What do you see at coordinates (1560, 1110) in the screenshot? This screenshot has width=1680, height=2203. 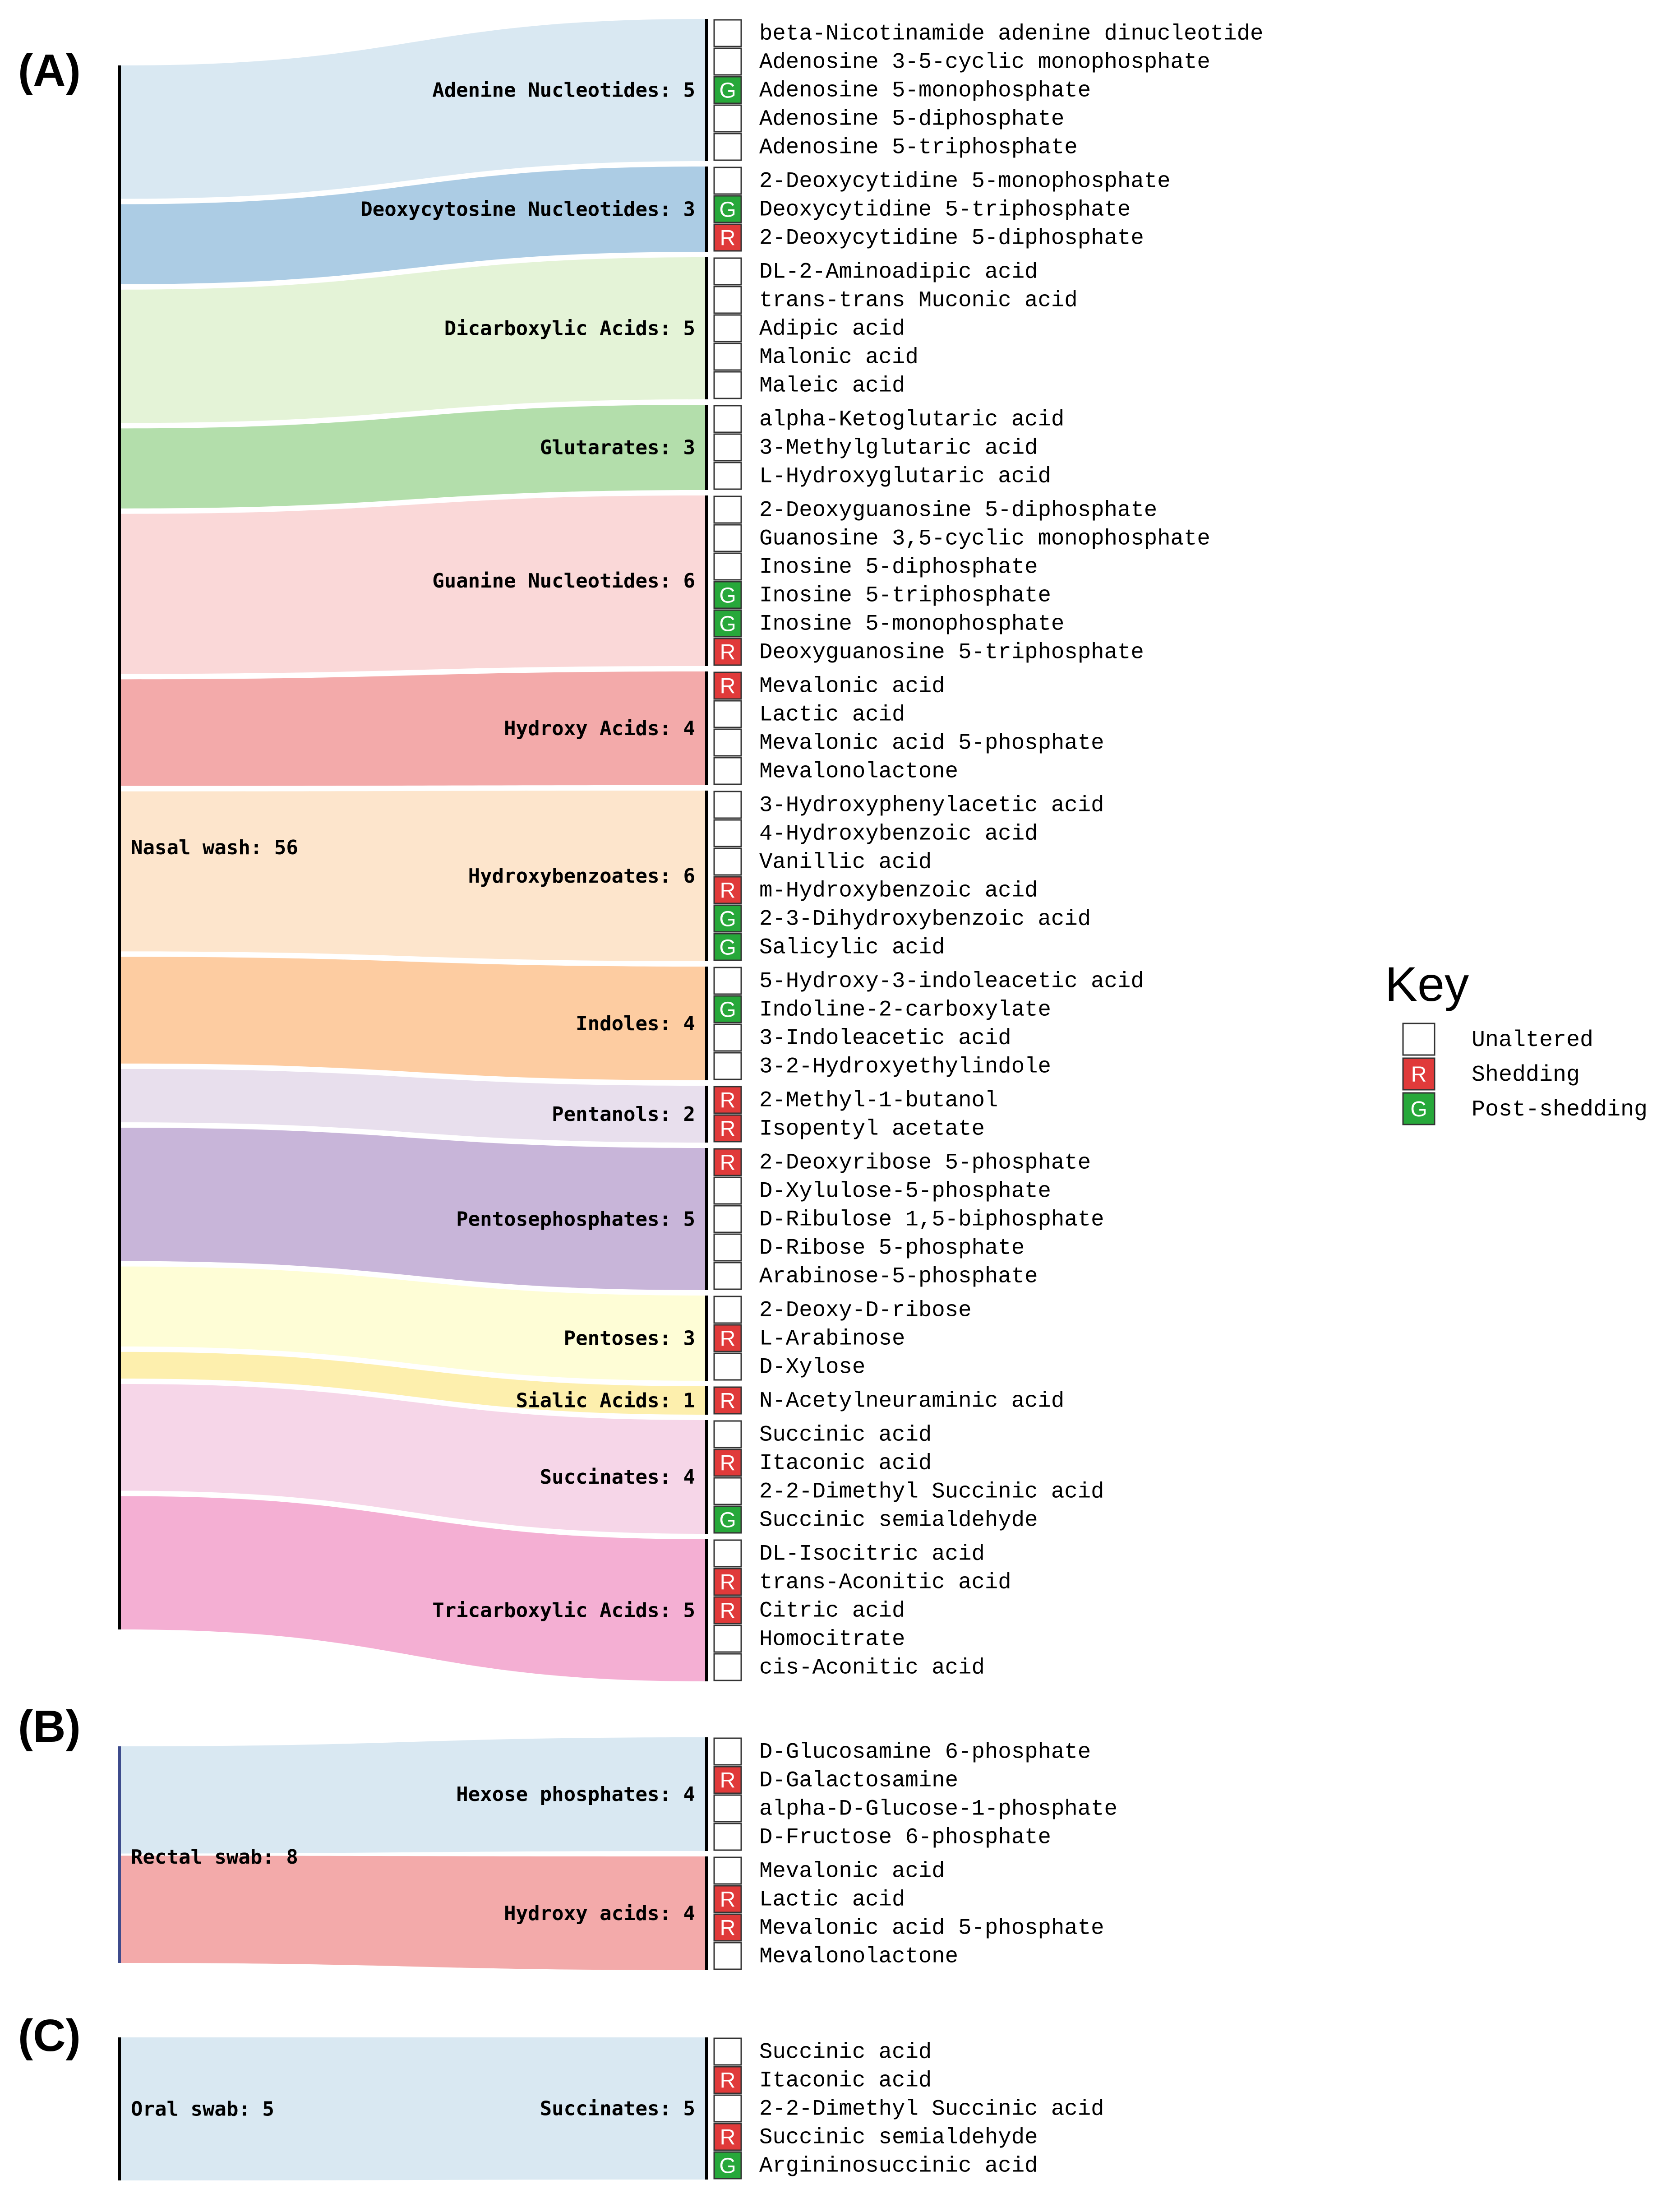 I see `key-label: Post-shedding` at bounding box center [1560, 1110].